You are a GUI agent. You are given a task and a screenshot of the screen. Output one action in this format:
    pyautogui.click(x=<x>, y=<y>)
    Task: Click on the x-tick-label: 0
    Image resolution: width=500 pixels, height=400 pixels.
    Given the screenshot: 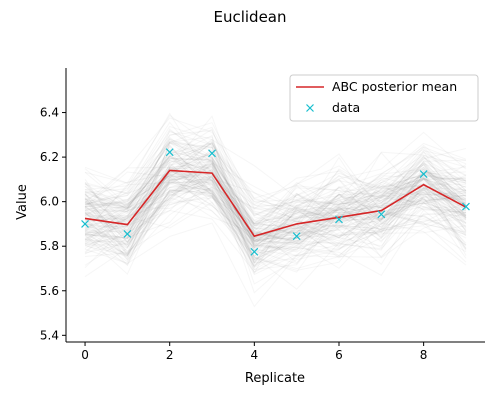 What is the action you would take?
    pyautogui.click(x=85, y=355)
    